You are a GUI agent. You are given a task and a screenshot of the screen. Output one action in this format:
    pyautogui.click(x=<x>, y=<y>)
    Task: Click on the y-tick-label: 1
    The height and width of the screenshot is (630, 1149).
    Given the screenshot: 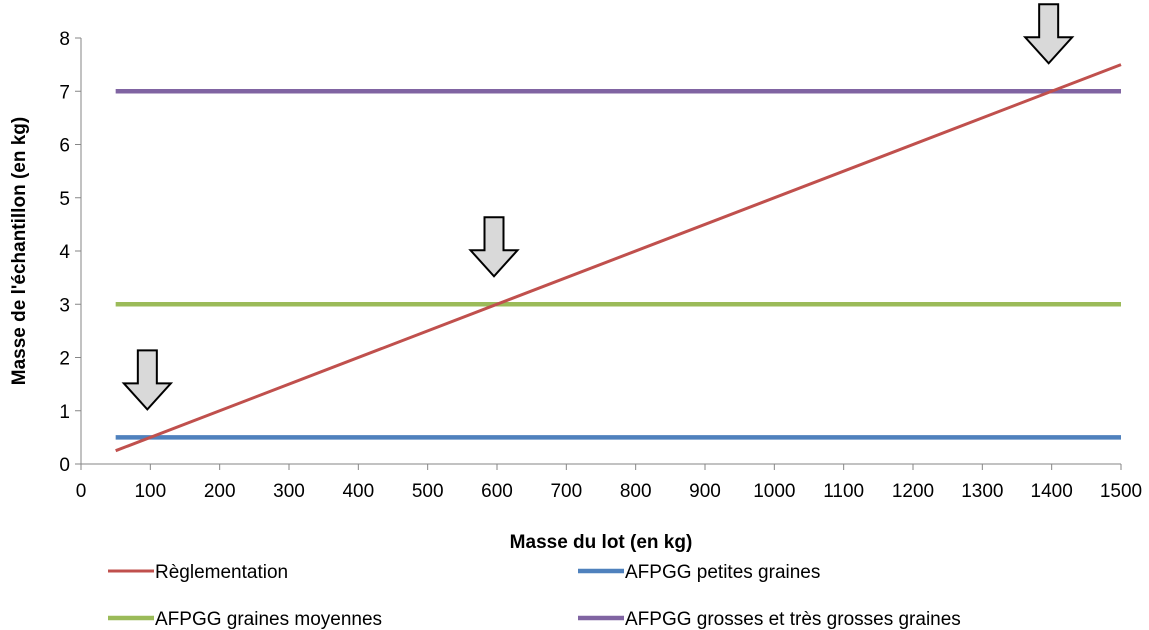 What is the action you would take?
    pyautogui.click(x=64, y=412)
    